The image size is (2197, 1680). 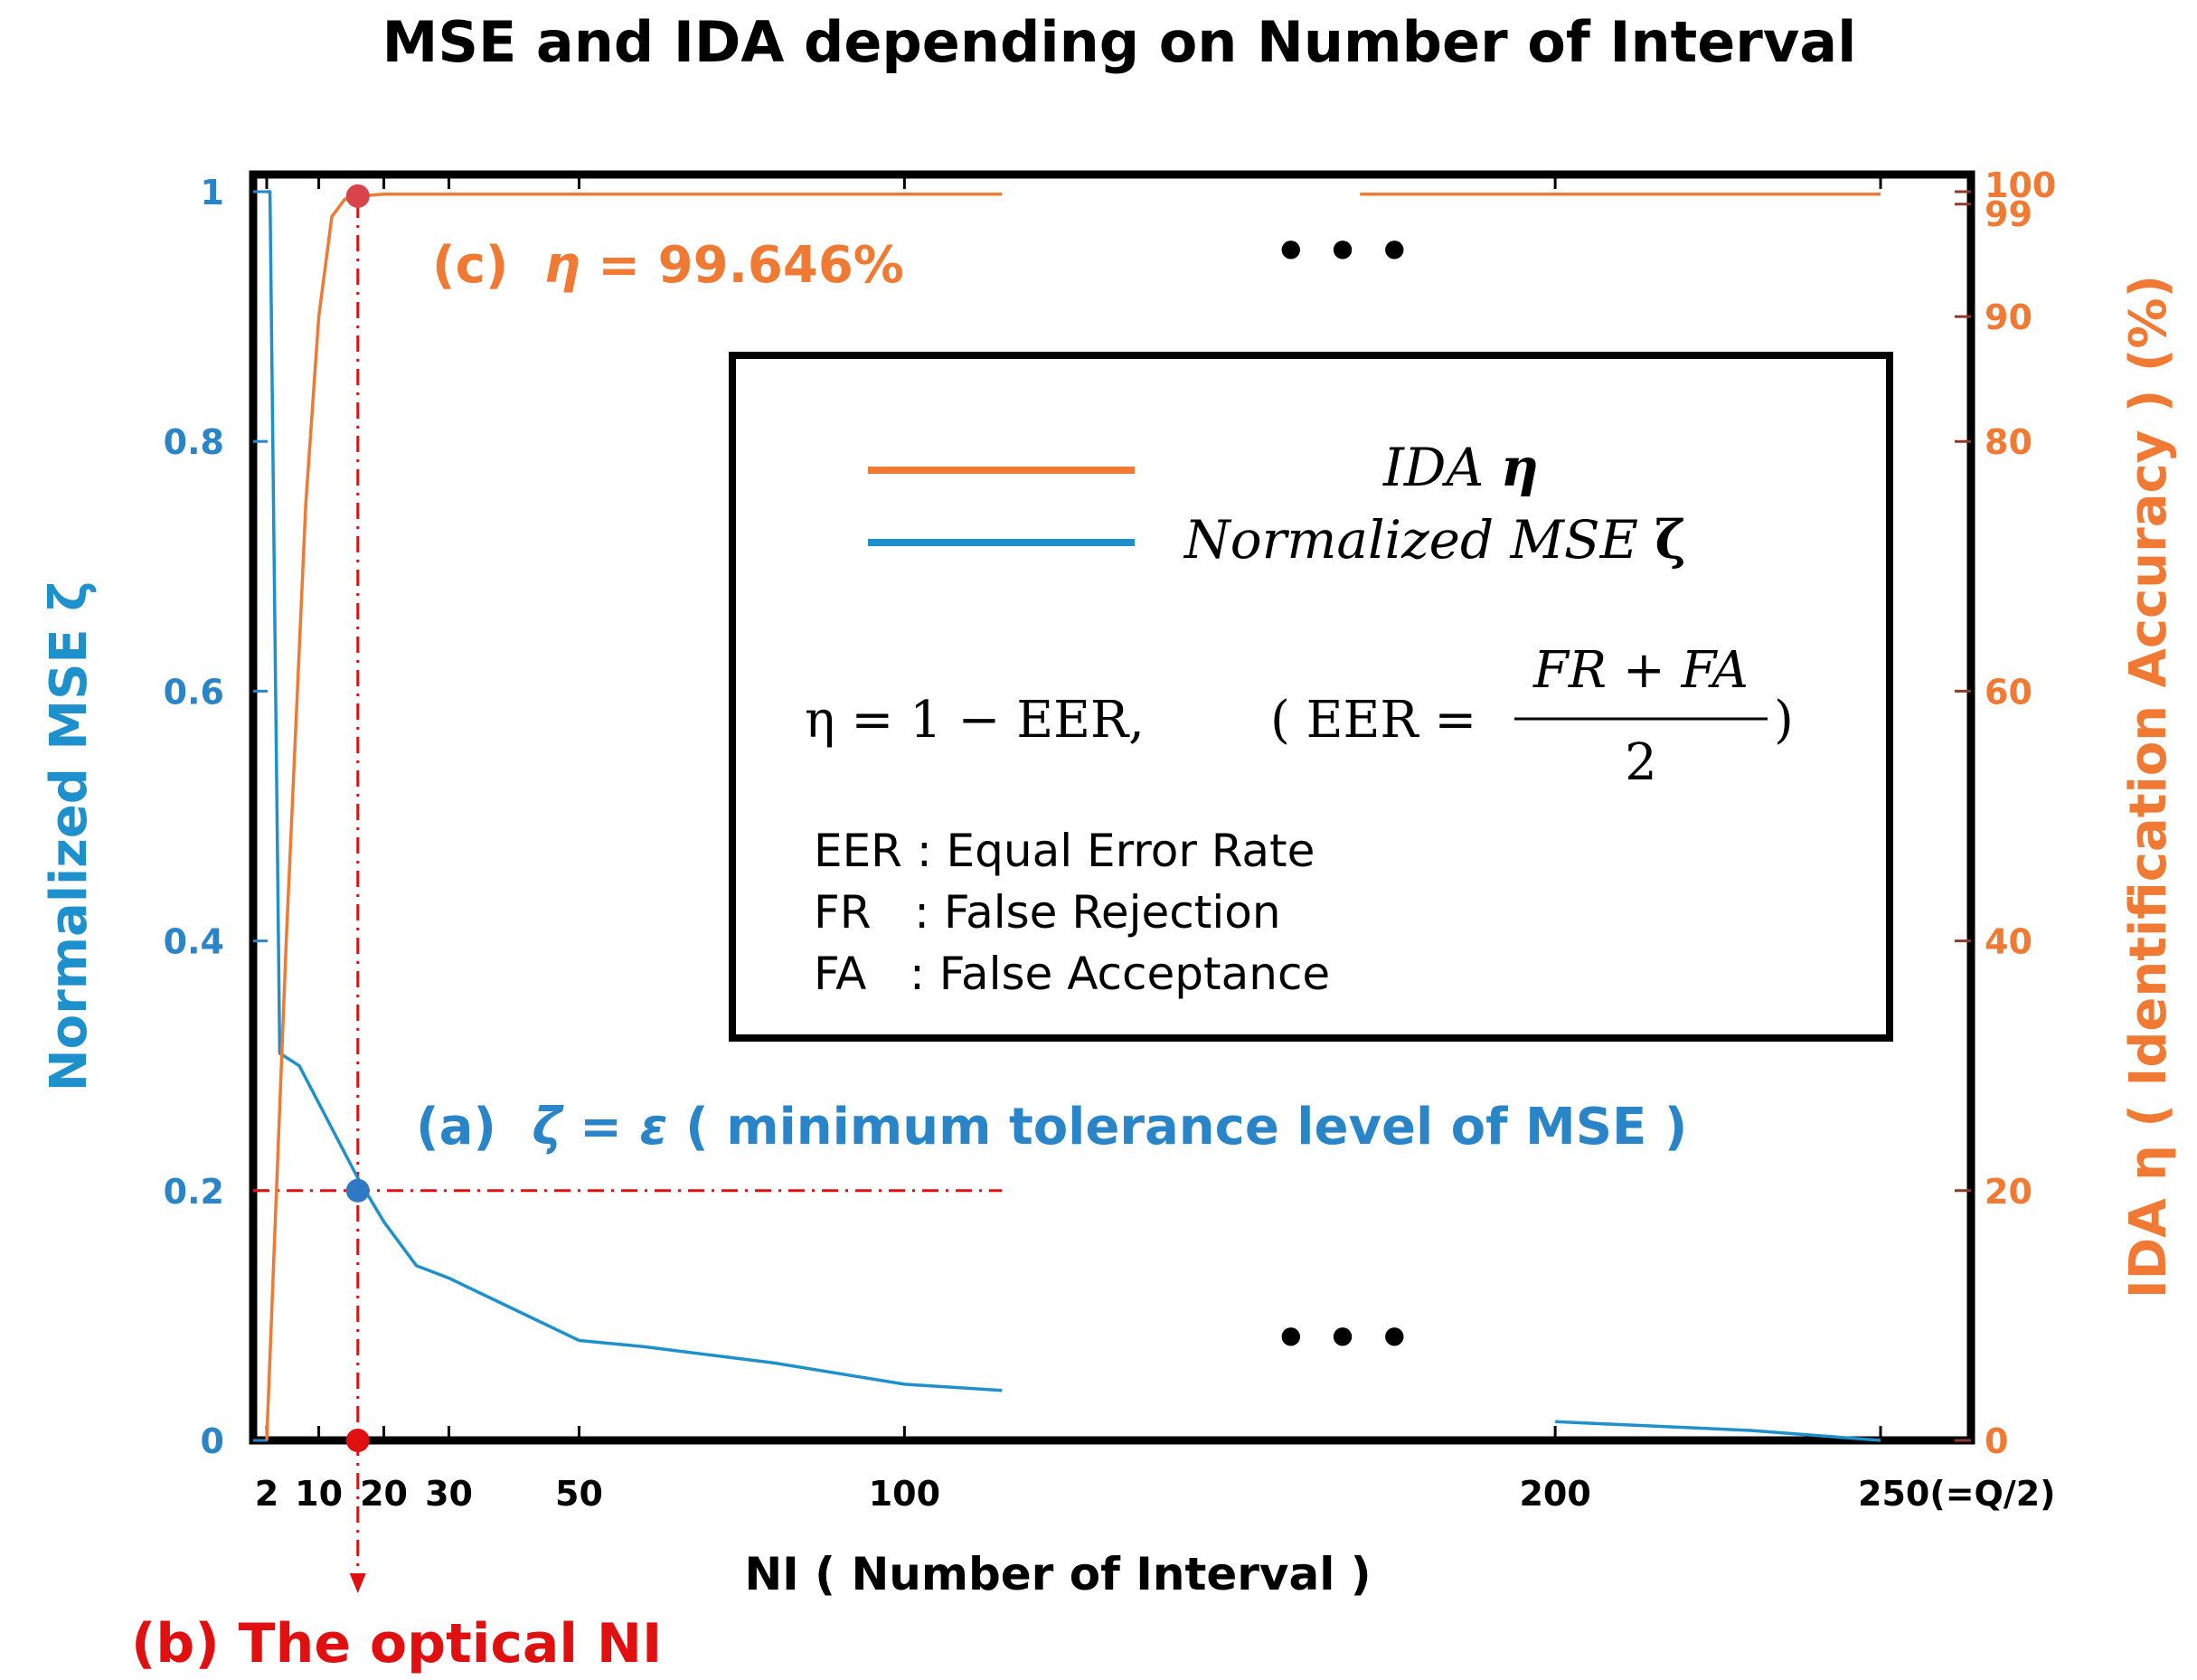 I want to click on x-tick-label-2: 20, so click(x=384, y=1494).